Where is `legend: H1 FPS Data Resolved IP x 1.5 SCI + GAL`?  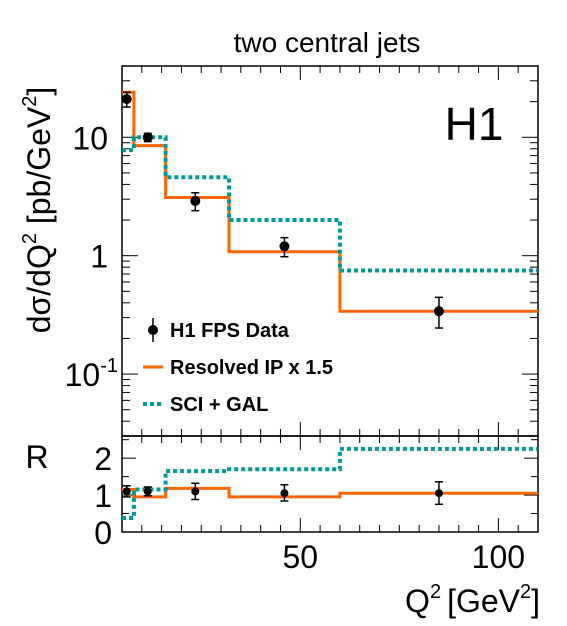 legend: H1 FPS Data Resolved IP x 1.5 SCI + GAL is located at coordinates (238, 367).